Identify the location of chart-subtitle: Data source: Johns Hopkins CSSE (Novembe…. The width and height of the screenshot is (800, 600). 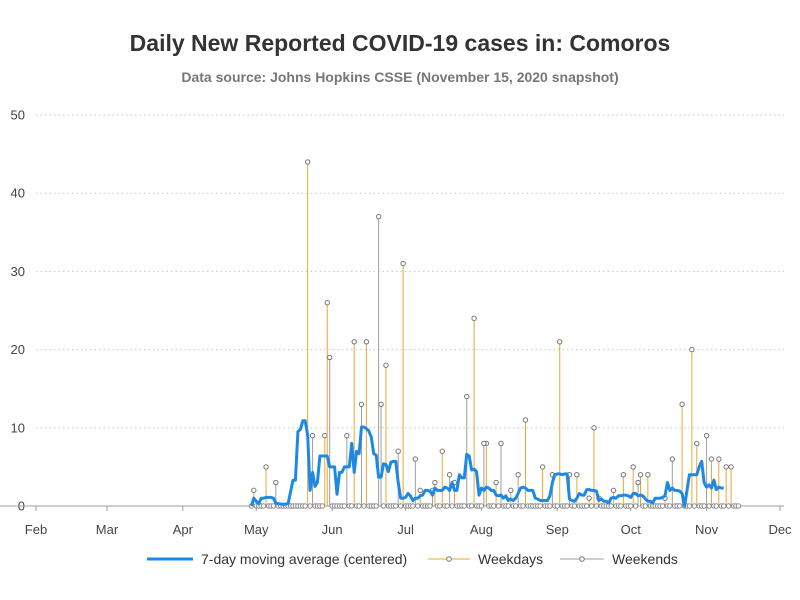
(400, 77).